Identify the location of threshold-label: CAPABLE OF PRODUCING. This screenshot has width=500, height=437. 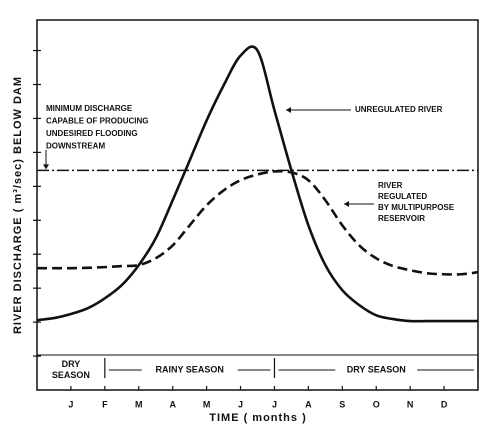
(97, 121).